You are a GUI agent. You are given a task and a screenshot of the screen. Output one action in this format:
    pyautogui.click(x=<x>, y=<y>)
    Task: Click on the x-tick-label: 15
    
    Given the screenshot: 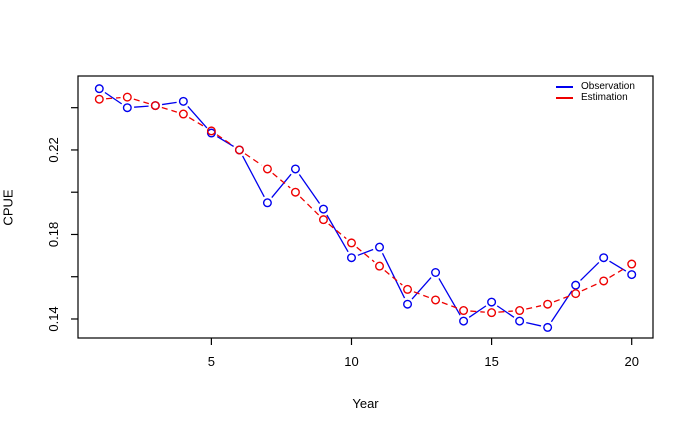 What is the action you would take?
    pyautogui.click(x=491, y=361)
    